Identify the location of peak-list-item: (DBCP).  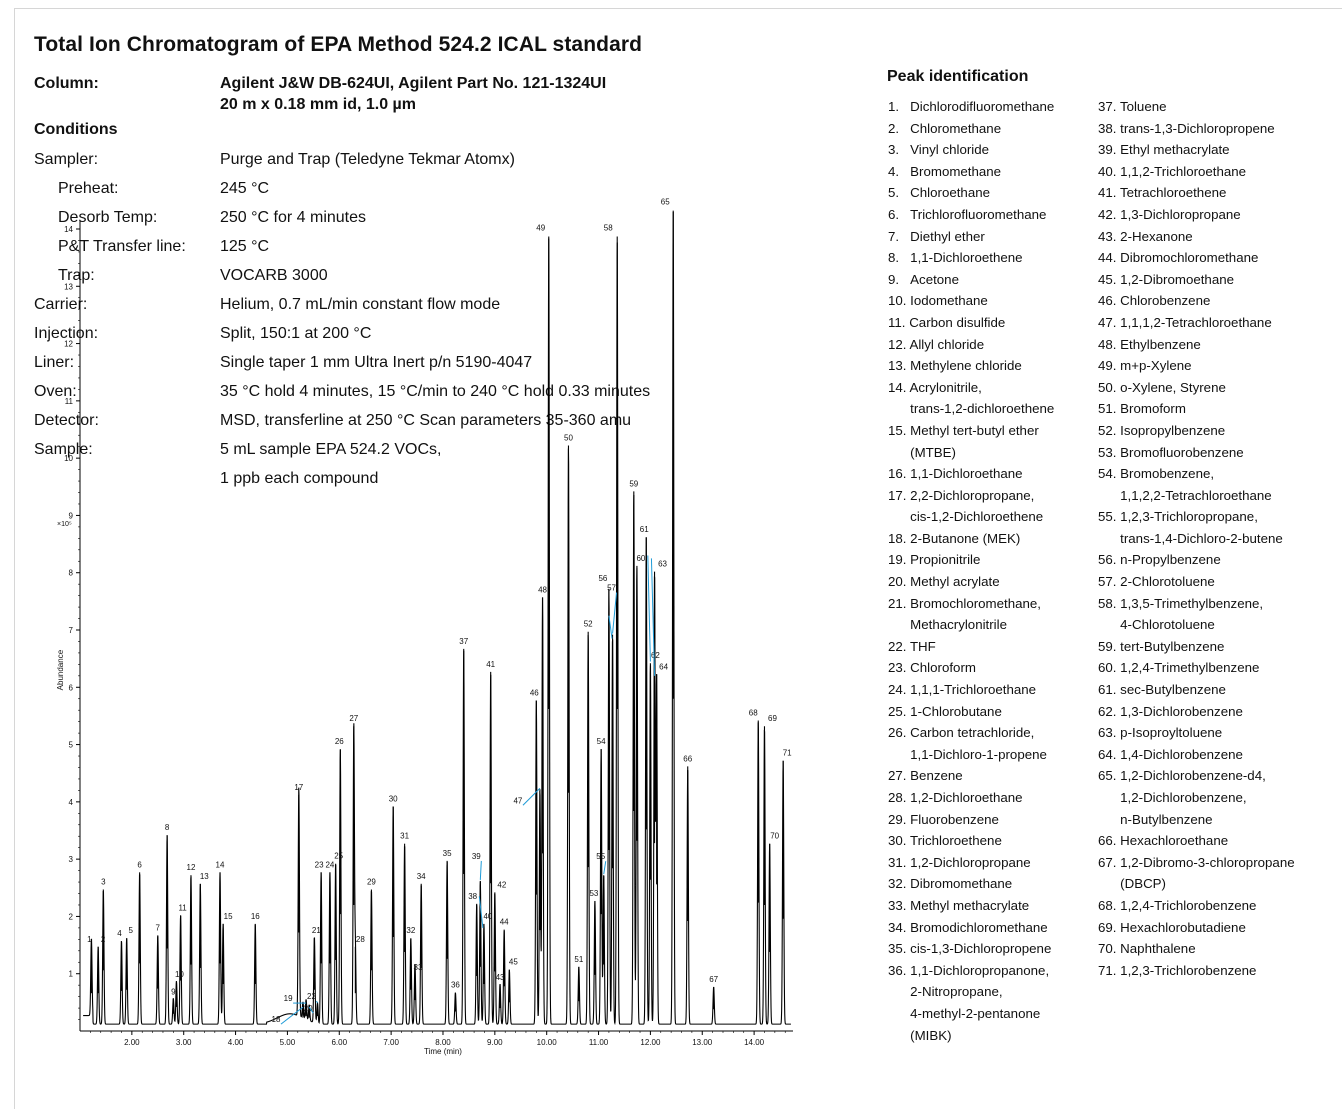
(1132, 884).